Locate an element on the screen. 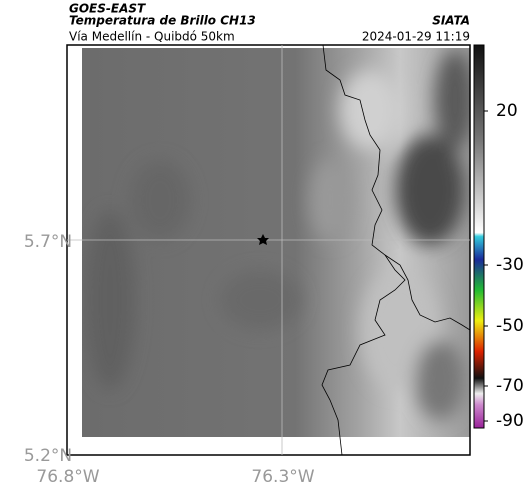 This screenshot has width=526, height=491. colorbar-tick-label: -30 is located at coordinates (510, 265).